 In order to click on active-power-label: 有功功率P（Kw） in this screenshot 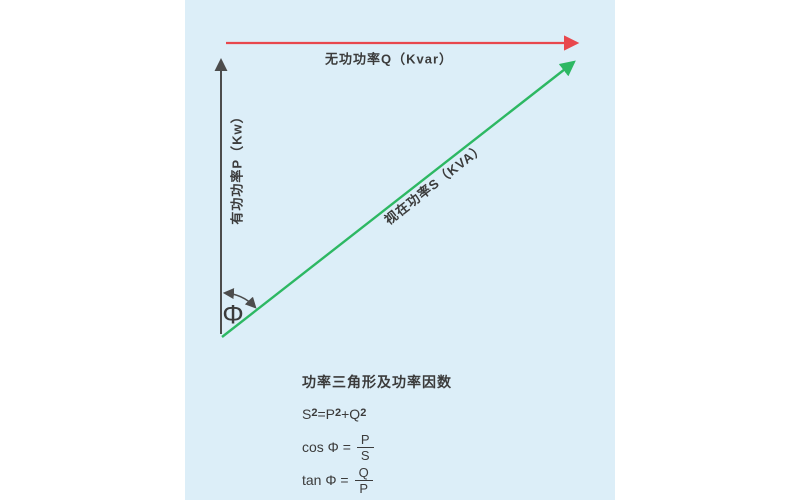, I will do `click(237, 167)`.